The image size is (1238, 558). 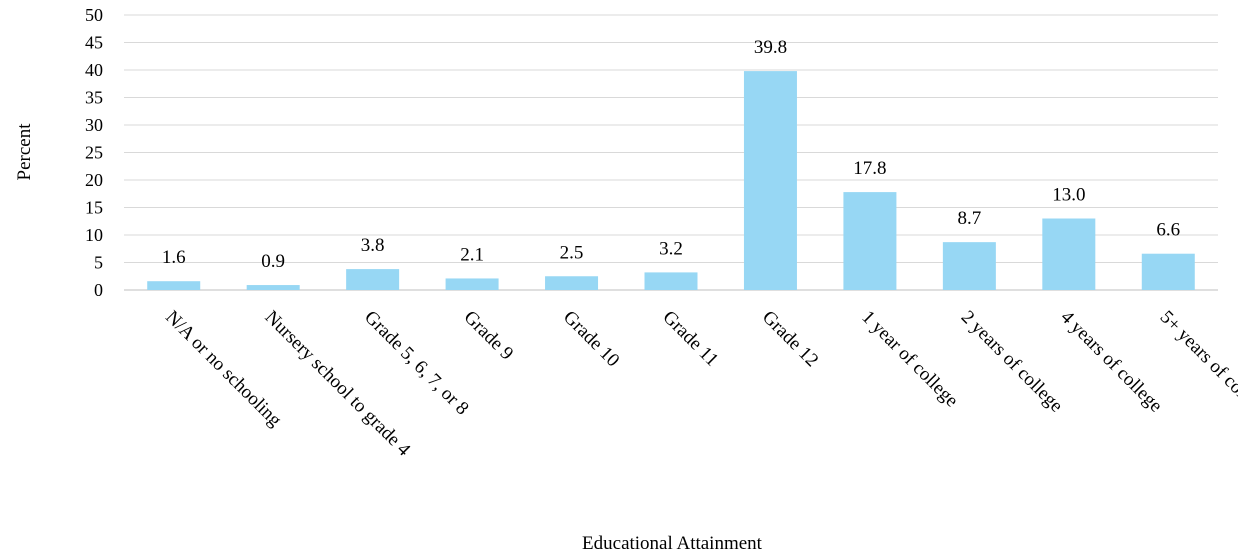 I want to click on y-axis-title: Percent, so click(x=24, y=152).